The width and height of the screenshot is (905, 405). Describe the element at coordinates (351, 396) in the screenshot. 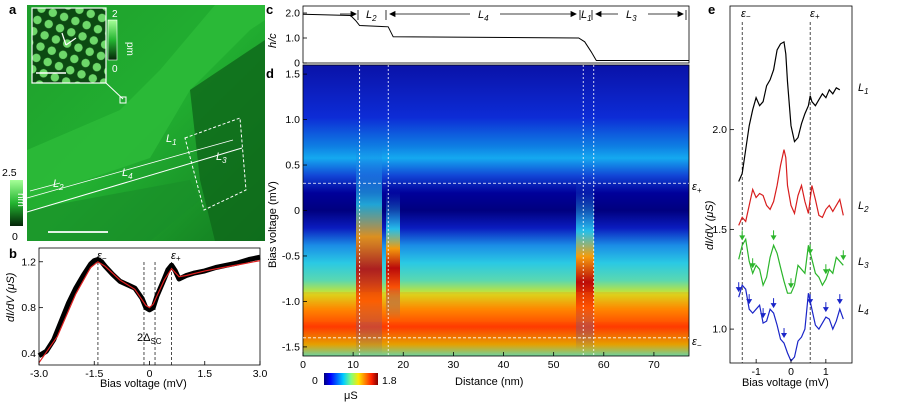

I see `d-colorbar-unit: μS` at that location.